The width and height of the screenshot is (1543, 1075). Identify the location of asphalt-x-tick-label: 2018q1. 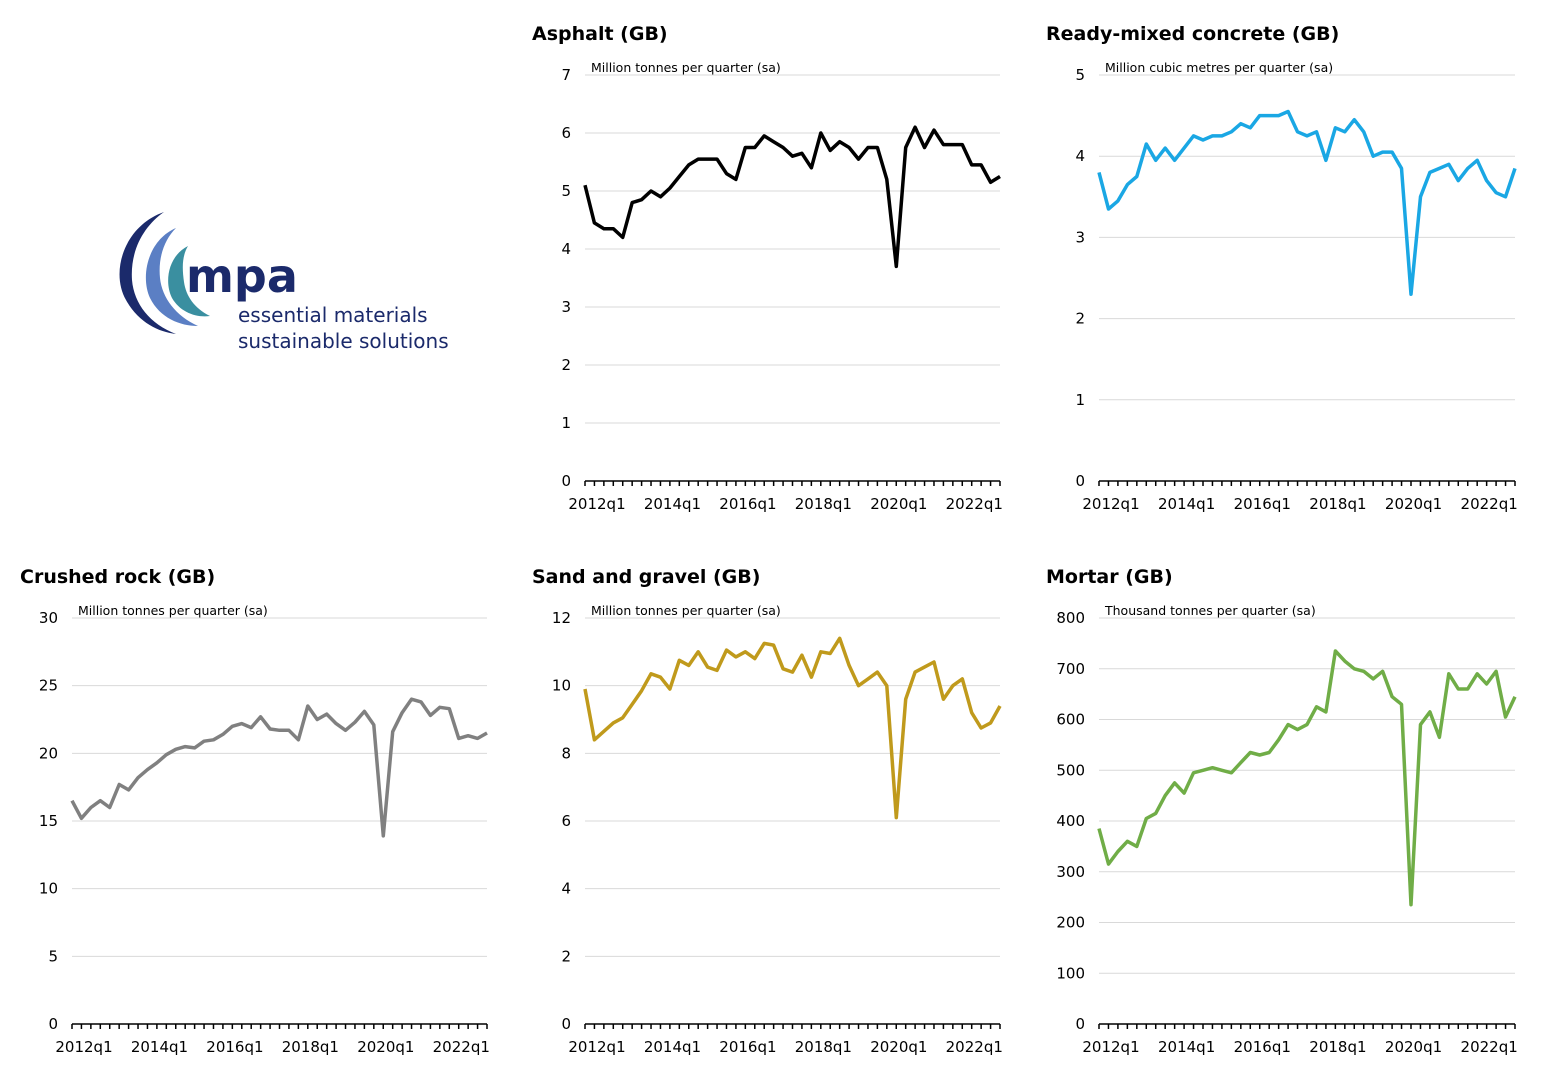
(823, 504).